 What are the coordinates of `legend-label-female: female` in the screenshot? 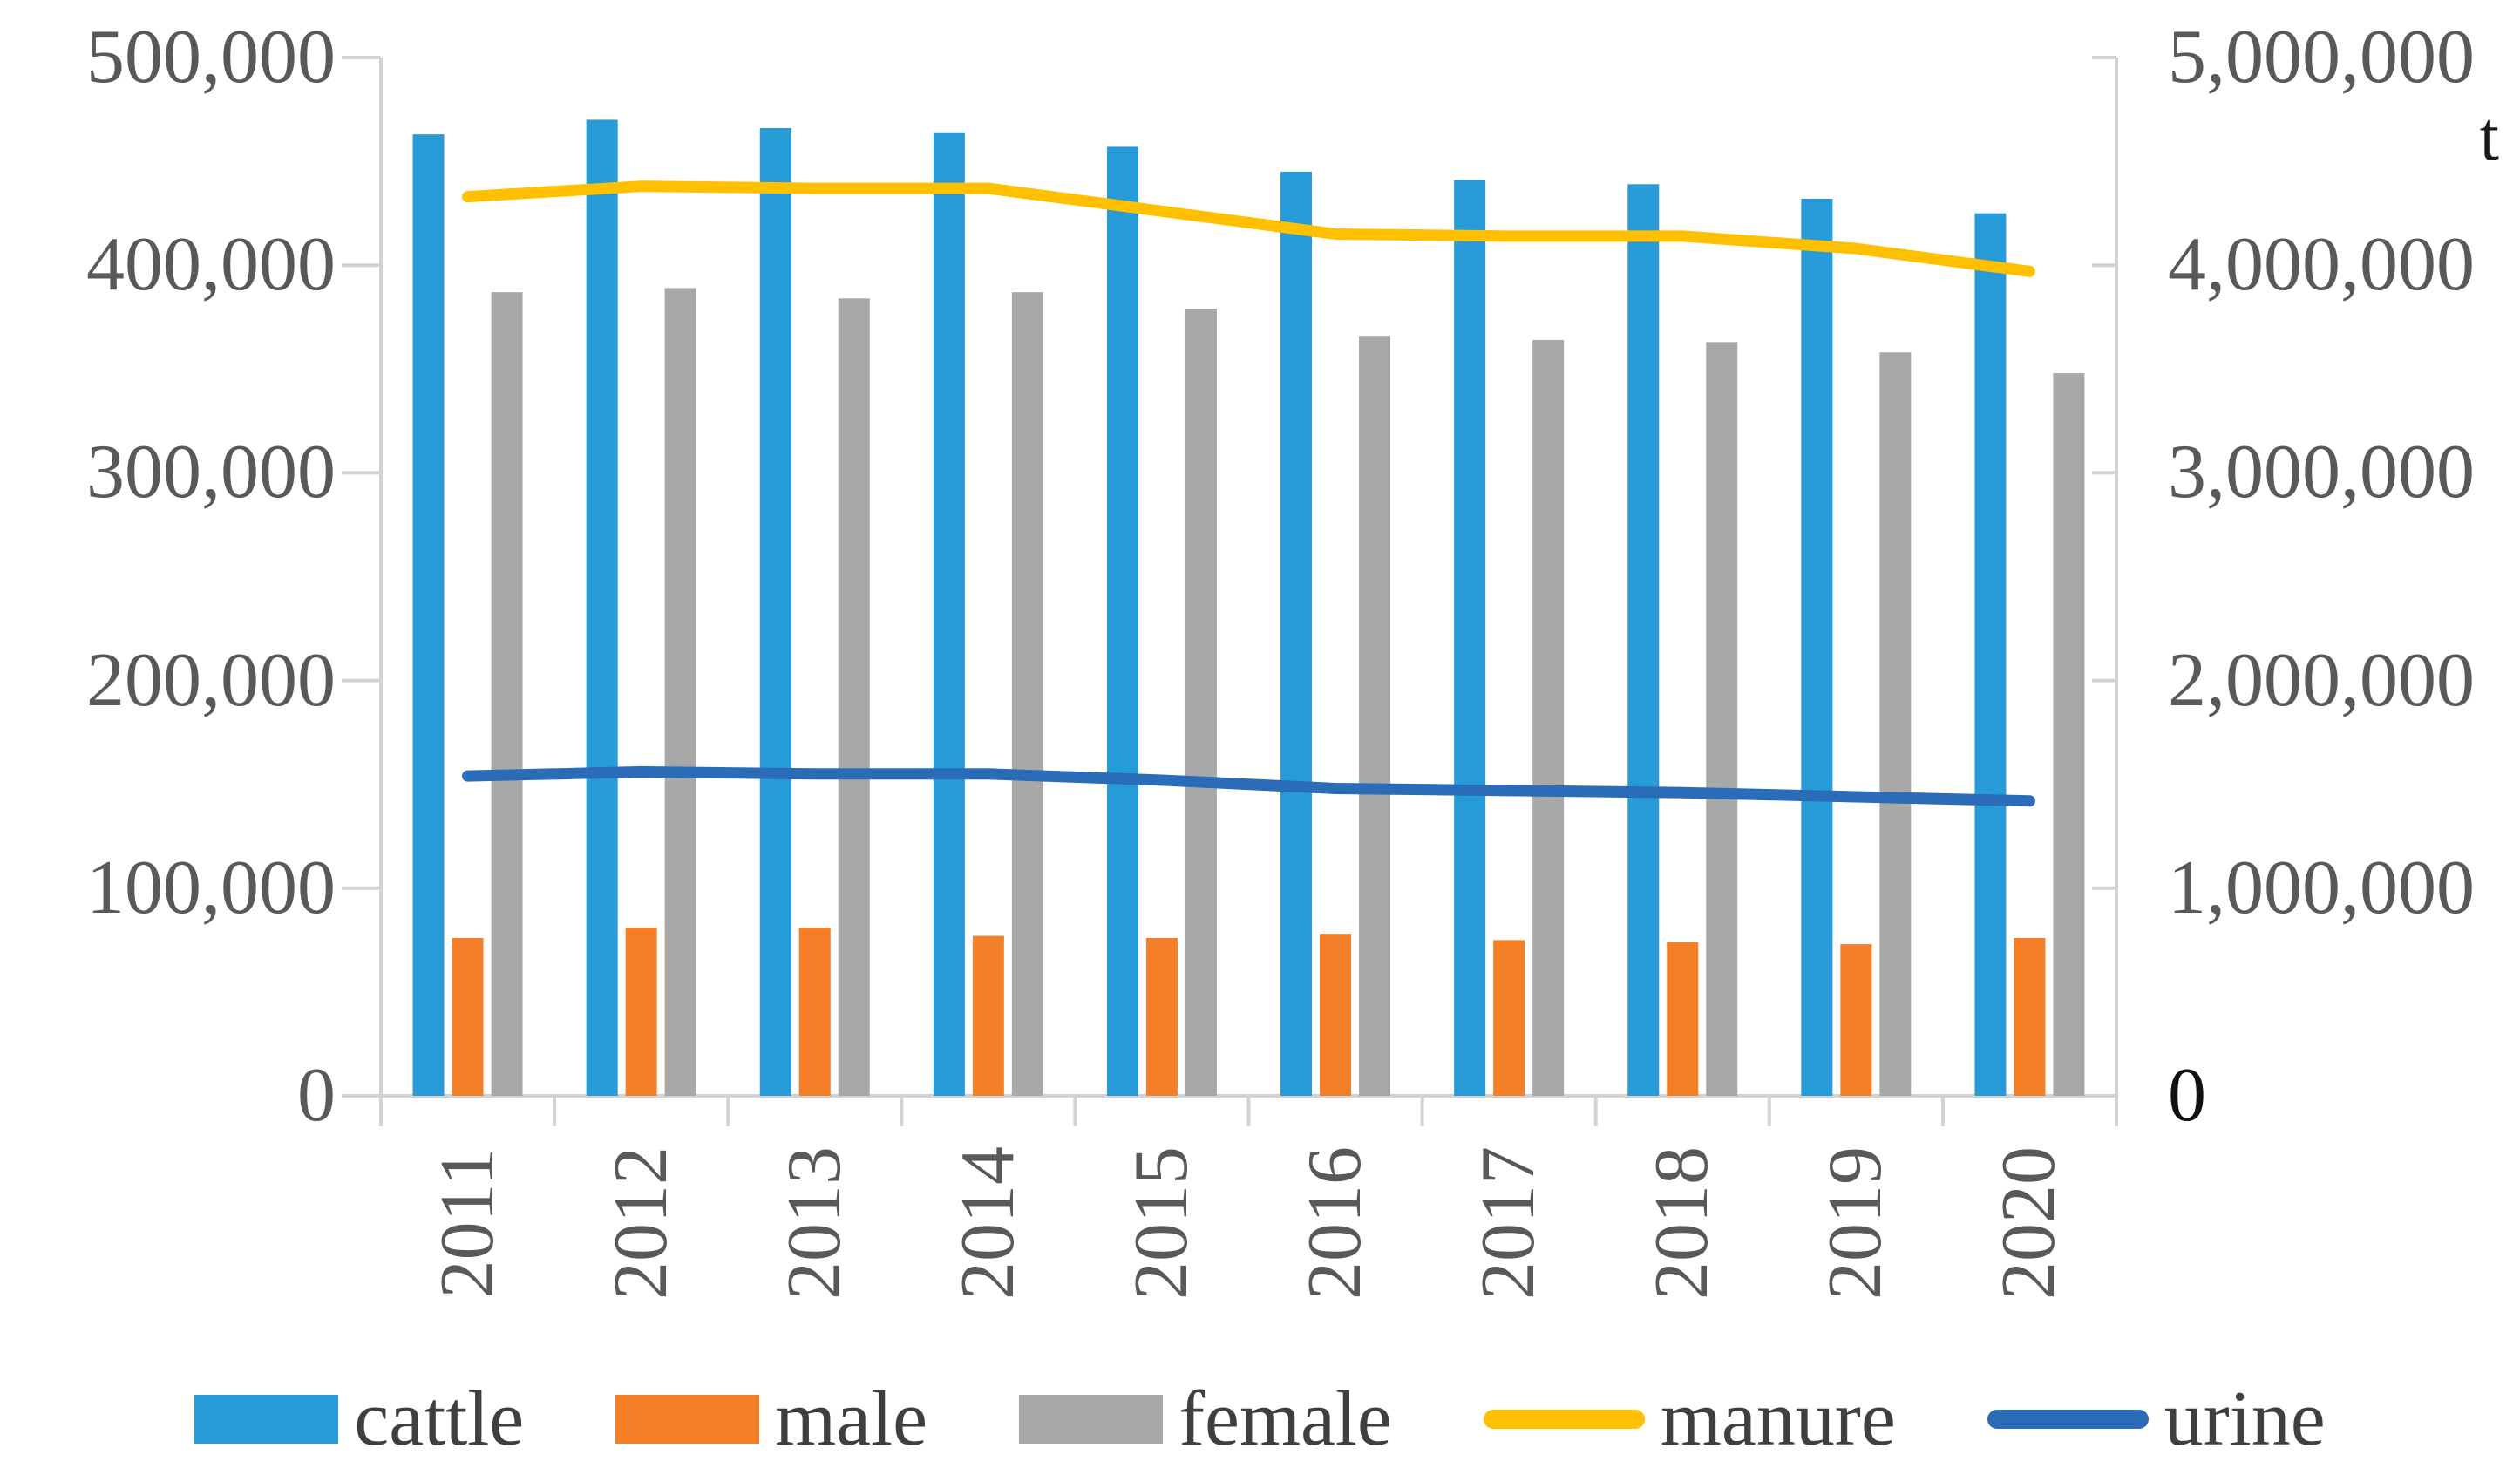 It's located at (1285, 1419).